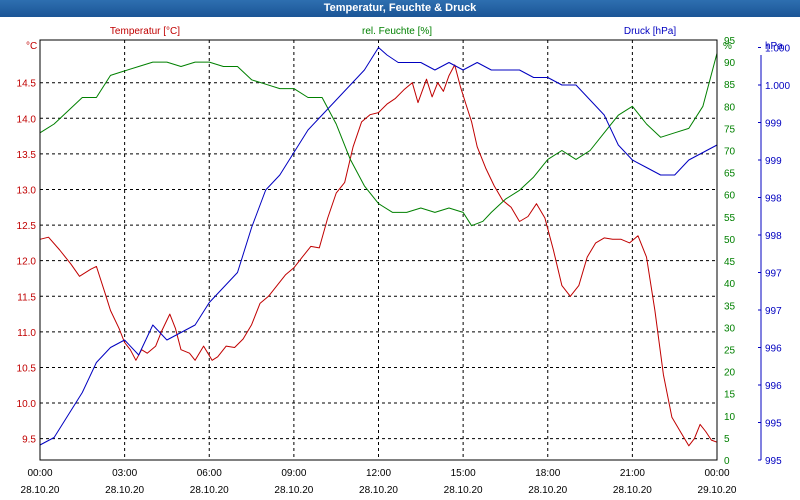  Describe the element at coordinates (730, 85) in the screenshot. I see `humidity-tick-label: 85` at that location.